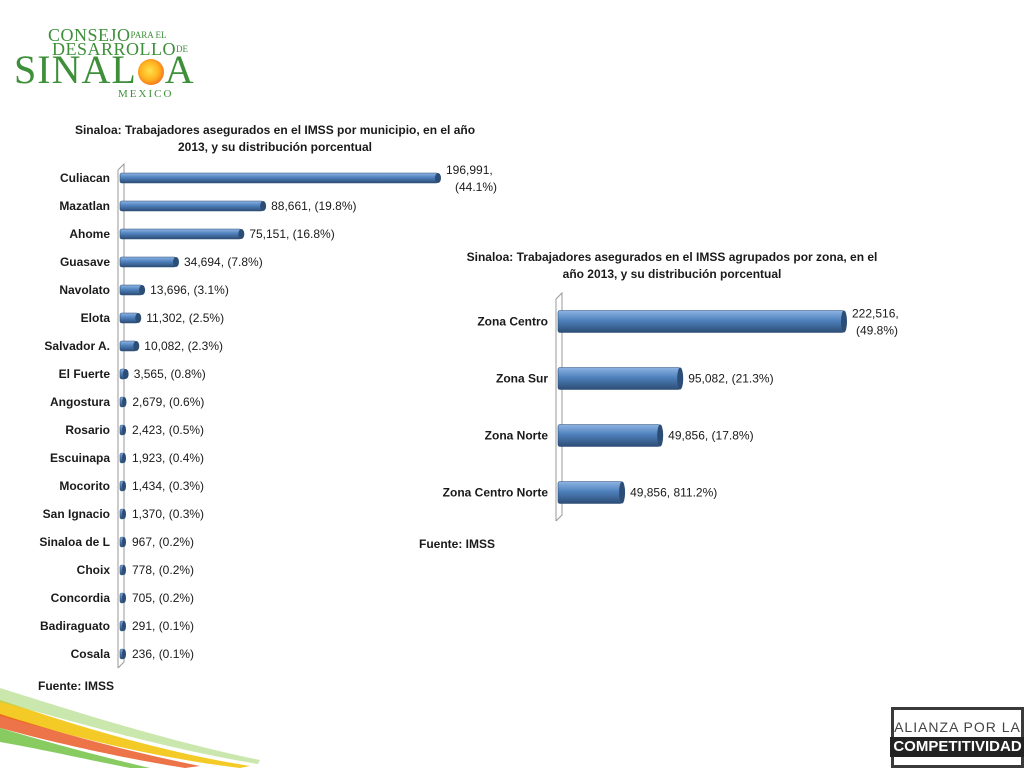 Image resolution: width=1024 pixels, height=768 pixels. Describe the element at coordinates (168, 514) in the screenshot. I see `value-label: 1,370, (0.3%)` at that location.